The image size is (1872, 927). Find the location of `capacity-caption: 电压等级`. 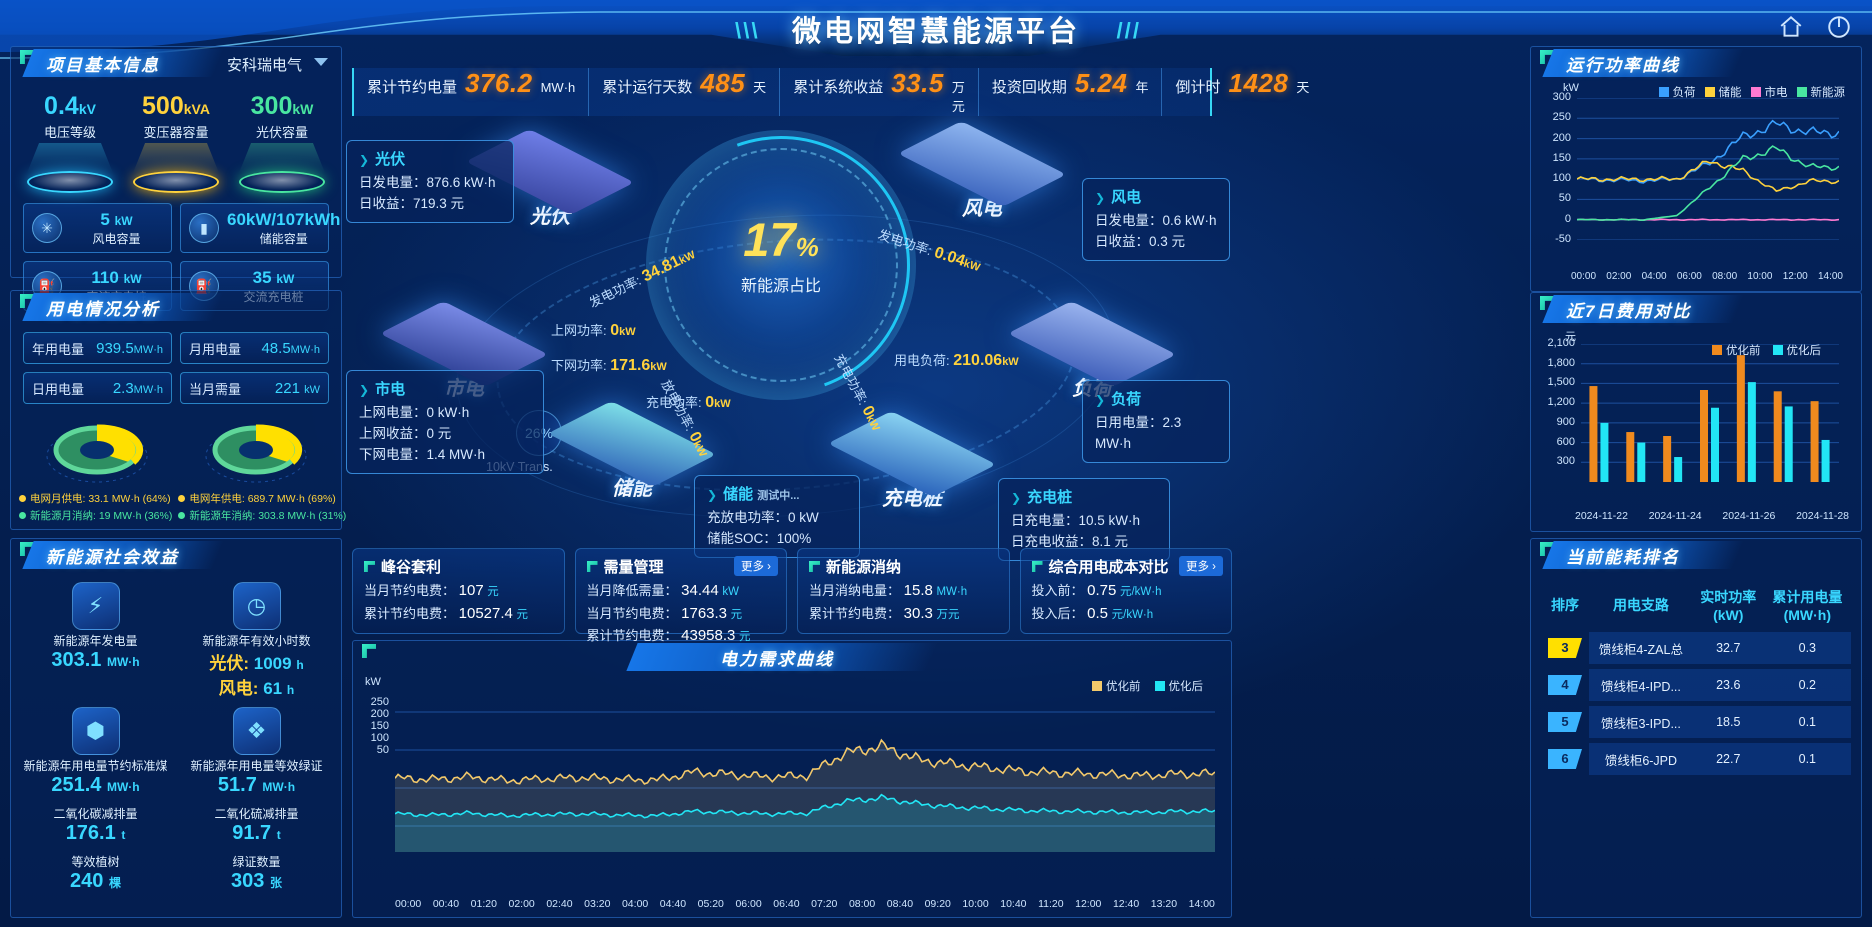

capacity-caption: 电压等级 is located at coordinates (69, 132).